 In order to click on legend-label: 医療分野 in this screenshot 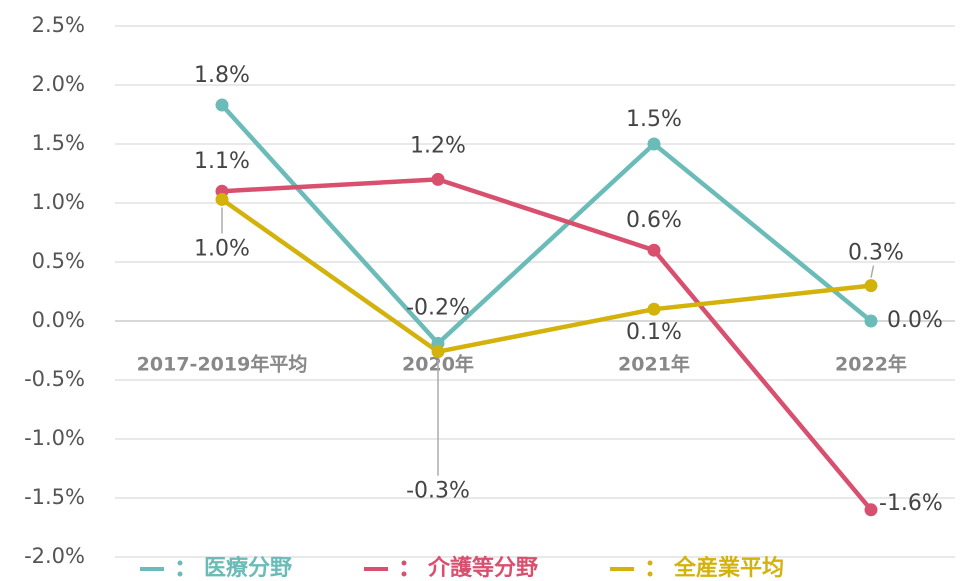, I will do `click(248, 568)`.